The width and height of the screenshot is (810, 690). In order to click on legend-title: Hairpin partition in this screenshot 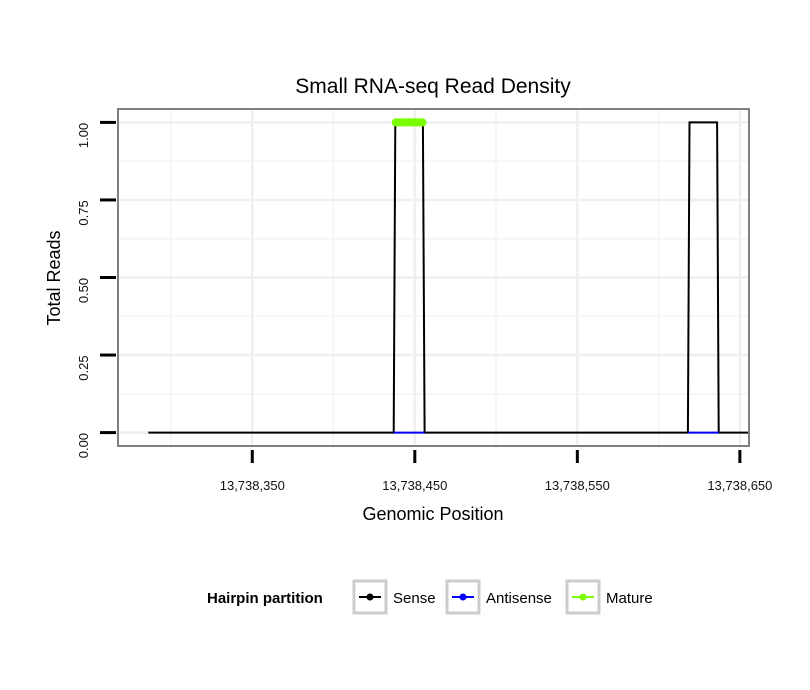, I will do `click(265, 598)`.